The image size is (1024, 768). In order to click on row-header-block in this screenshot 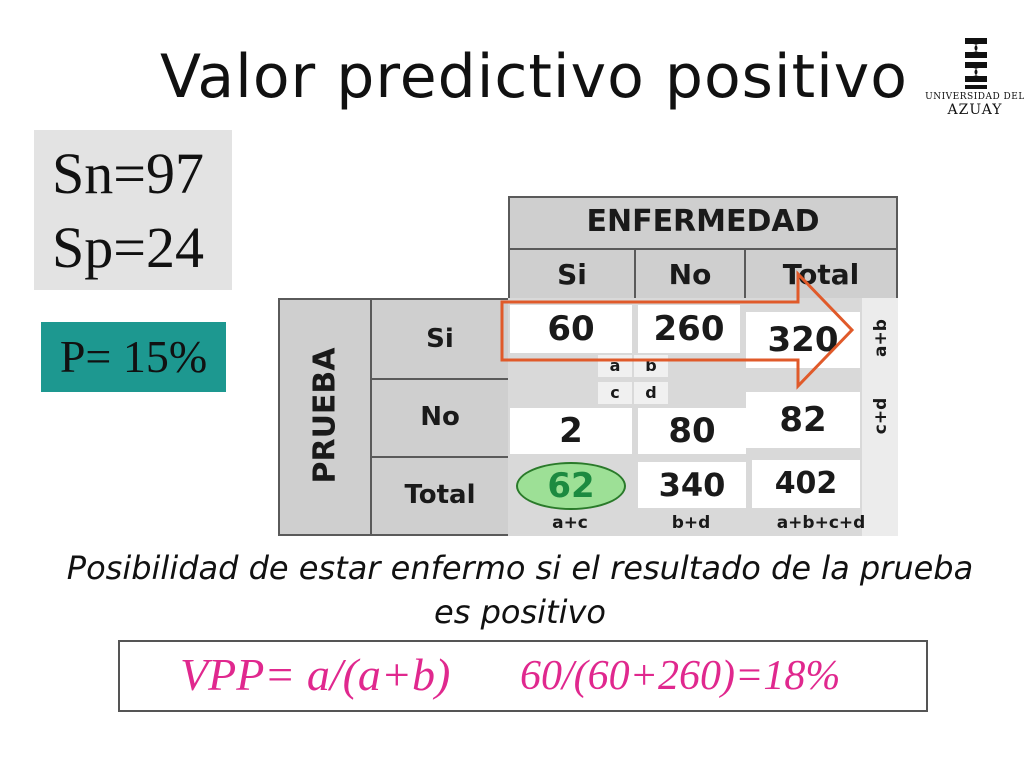, I will do `click(394, 417)`.